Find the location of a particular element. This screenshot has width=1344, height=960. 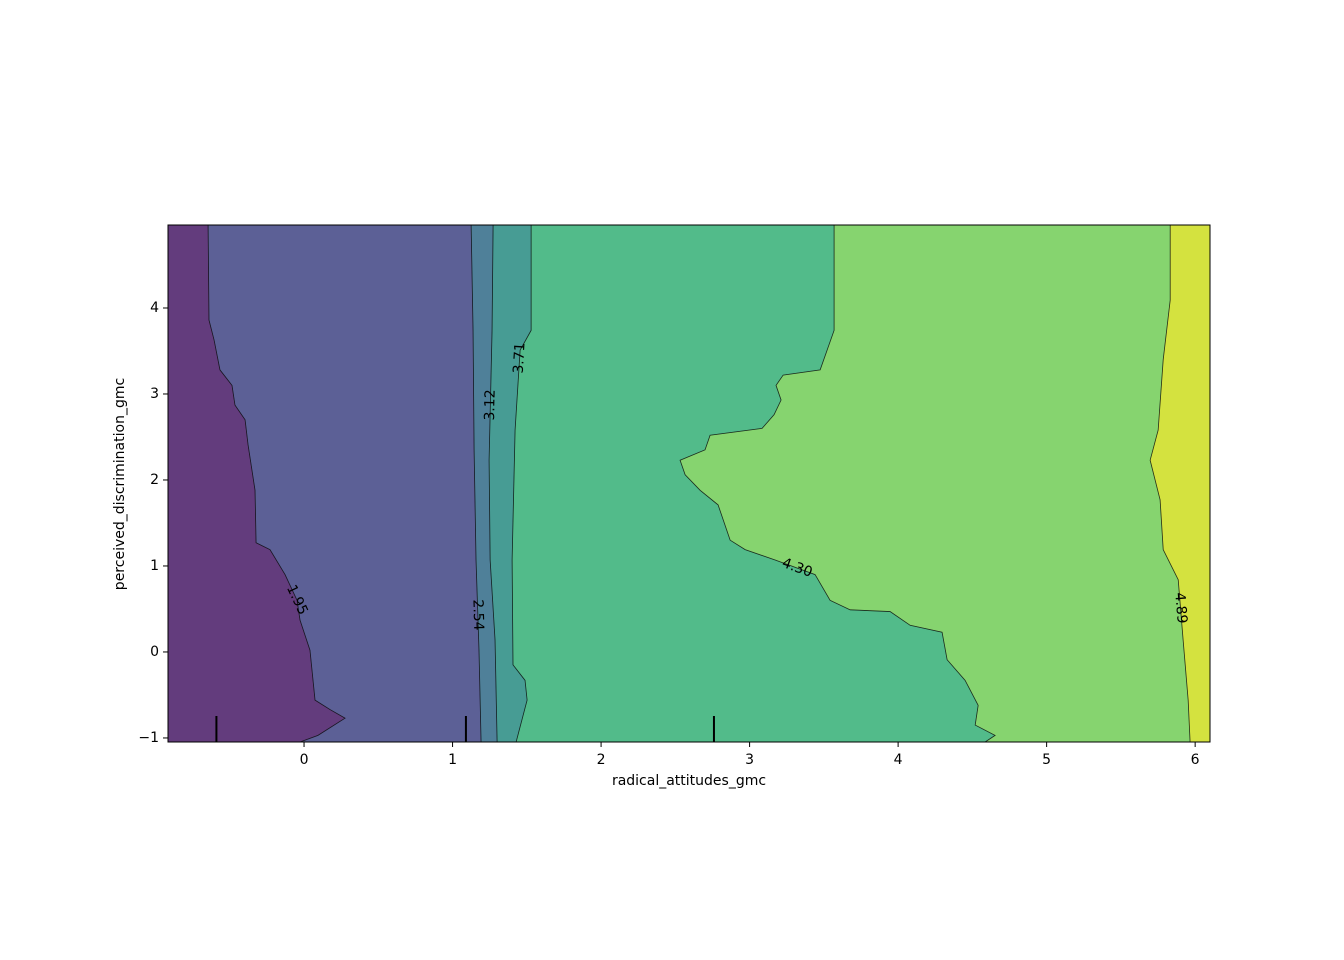

contour-label: 4.89 is located at coordinates (1180, 608).